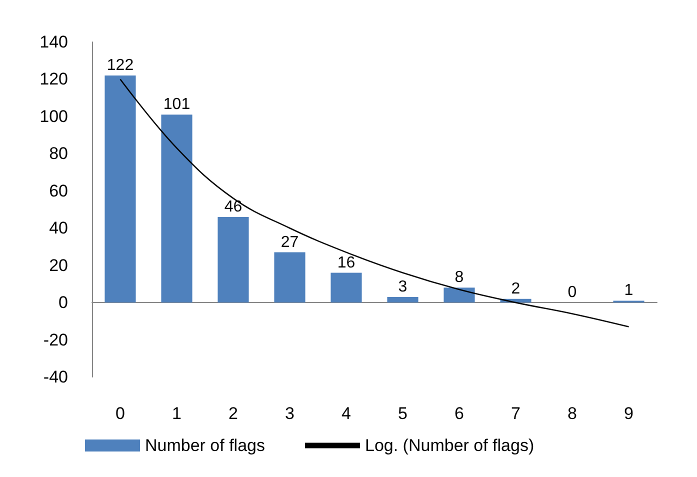  What do you see at coordinates (233, 413) in the screenshot?
I see `x-tick-label: 2` at bounding box center [233, 413].